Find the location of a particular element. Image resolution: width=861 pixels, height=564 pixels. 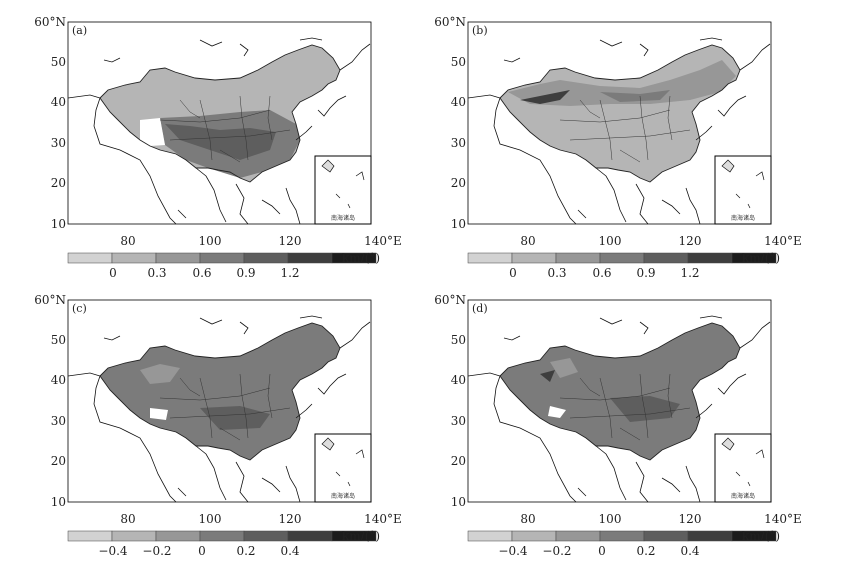

colorbar-tick-label: −0.4 is located at coordinates (513, 551).